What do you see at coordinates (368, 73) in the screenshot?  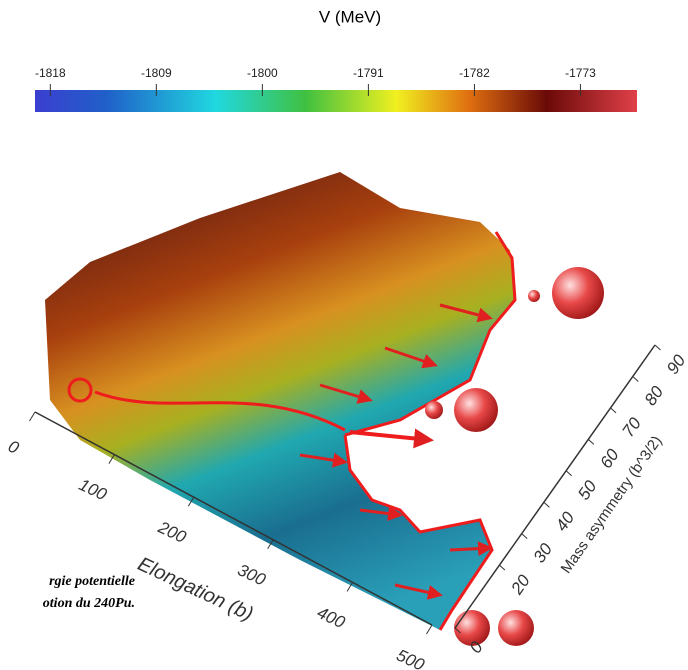 I see `colorbar-tick-label: -1791` at bounding box center [368, 73].